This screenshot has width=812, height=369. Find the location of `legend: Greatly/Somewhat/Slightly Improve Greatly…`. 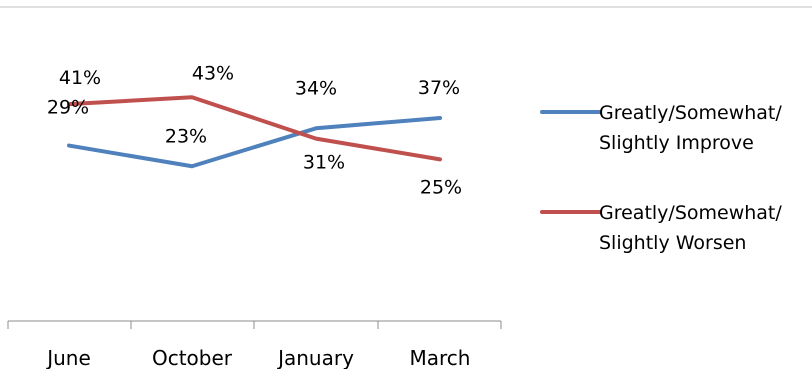

legend: Greatly/Somewhat/Slightly Improve Greatly… is located at coordinates (661, 178).